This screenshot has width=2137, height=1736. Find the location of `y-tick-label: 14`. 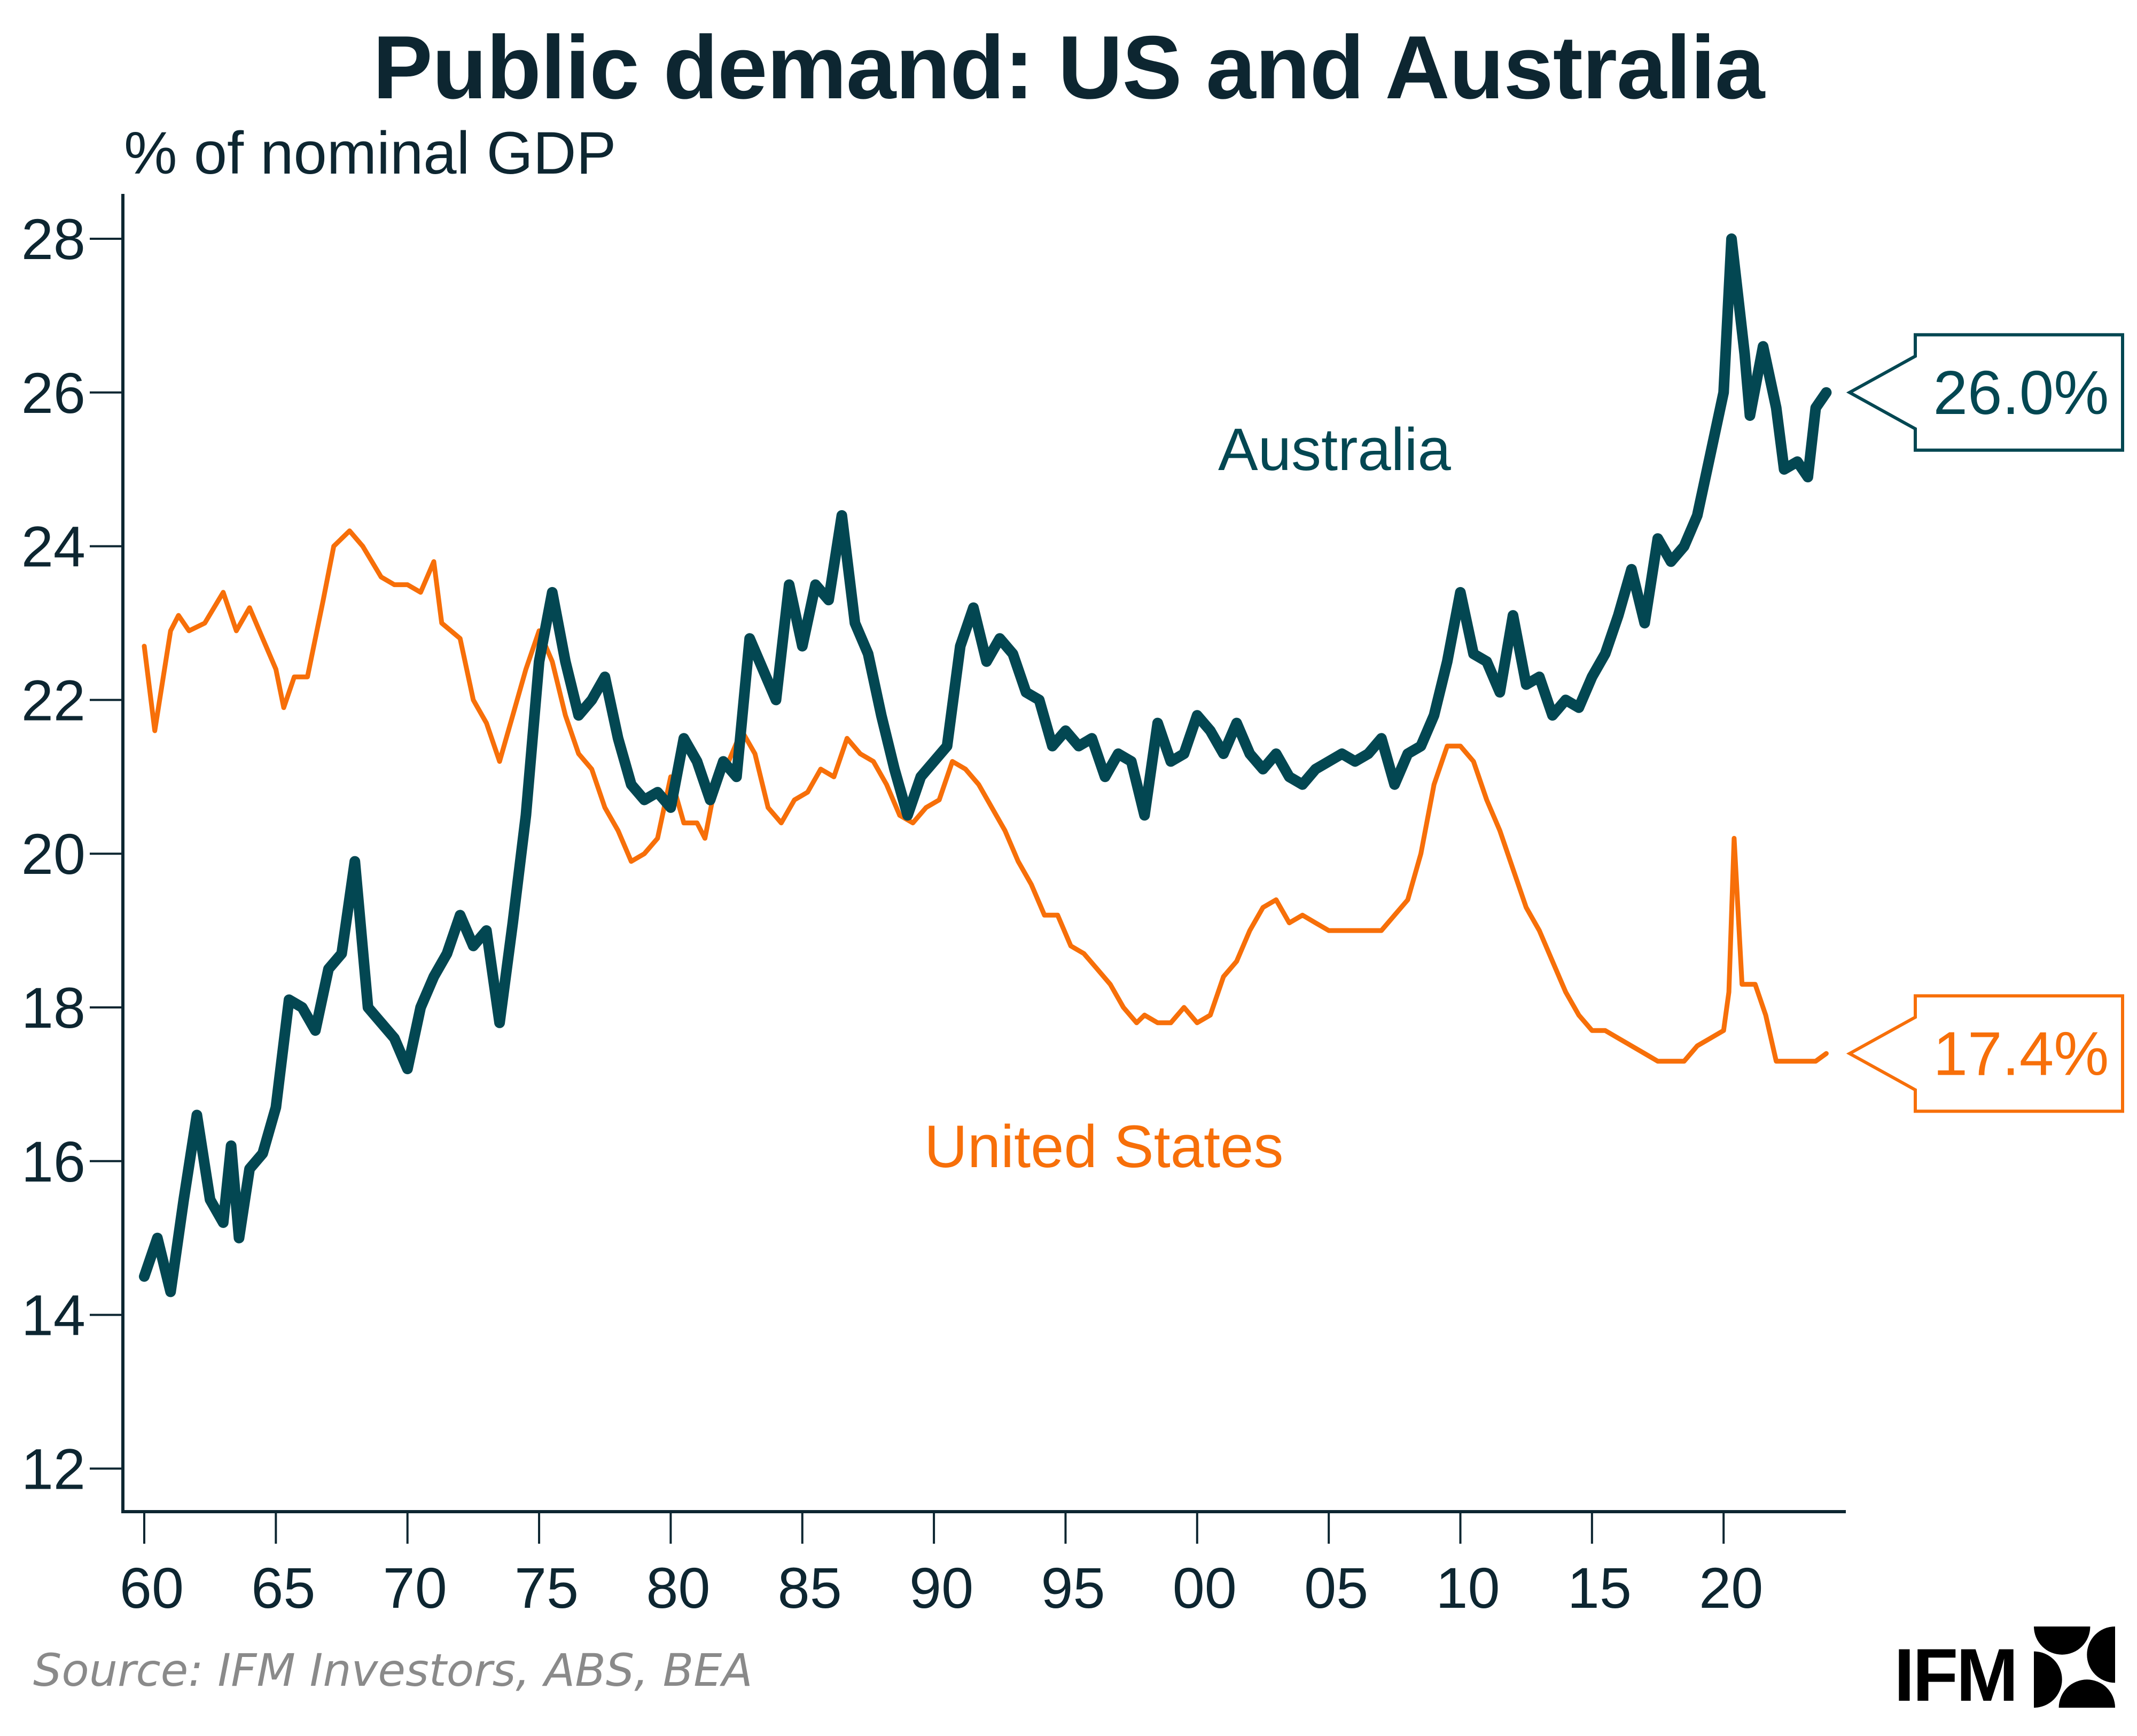

y-tick-label: 14 is located at coordinates (53, 1316).